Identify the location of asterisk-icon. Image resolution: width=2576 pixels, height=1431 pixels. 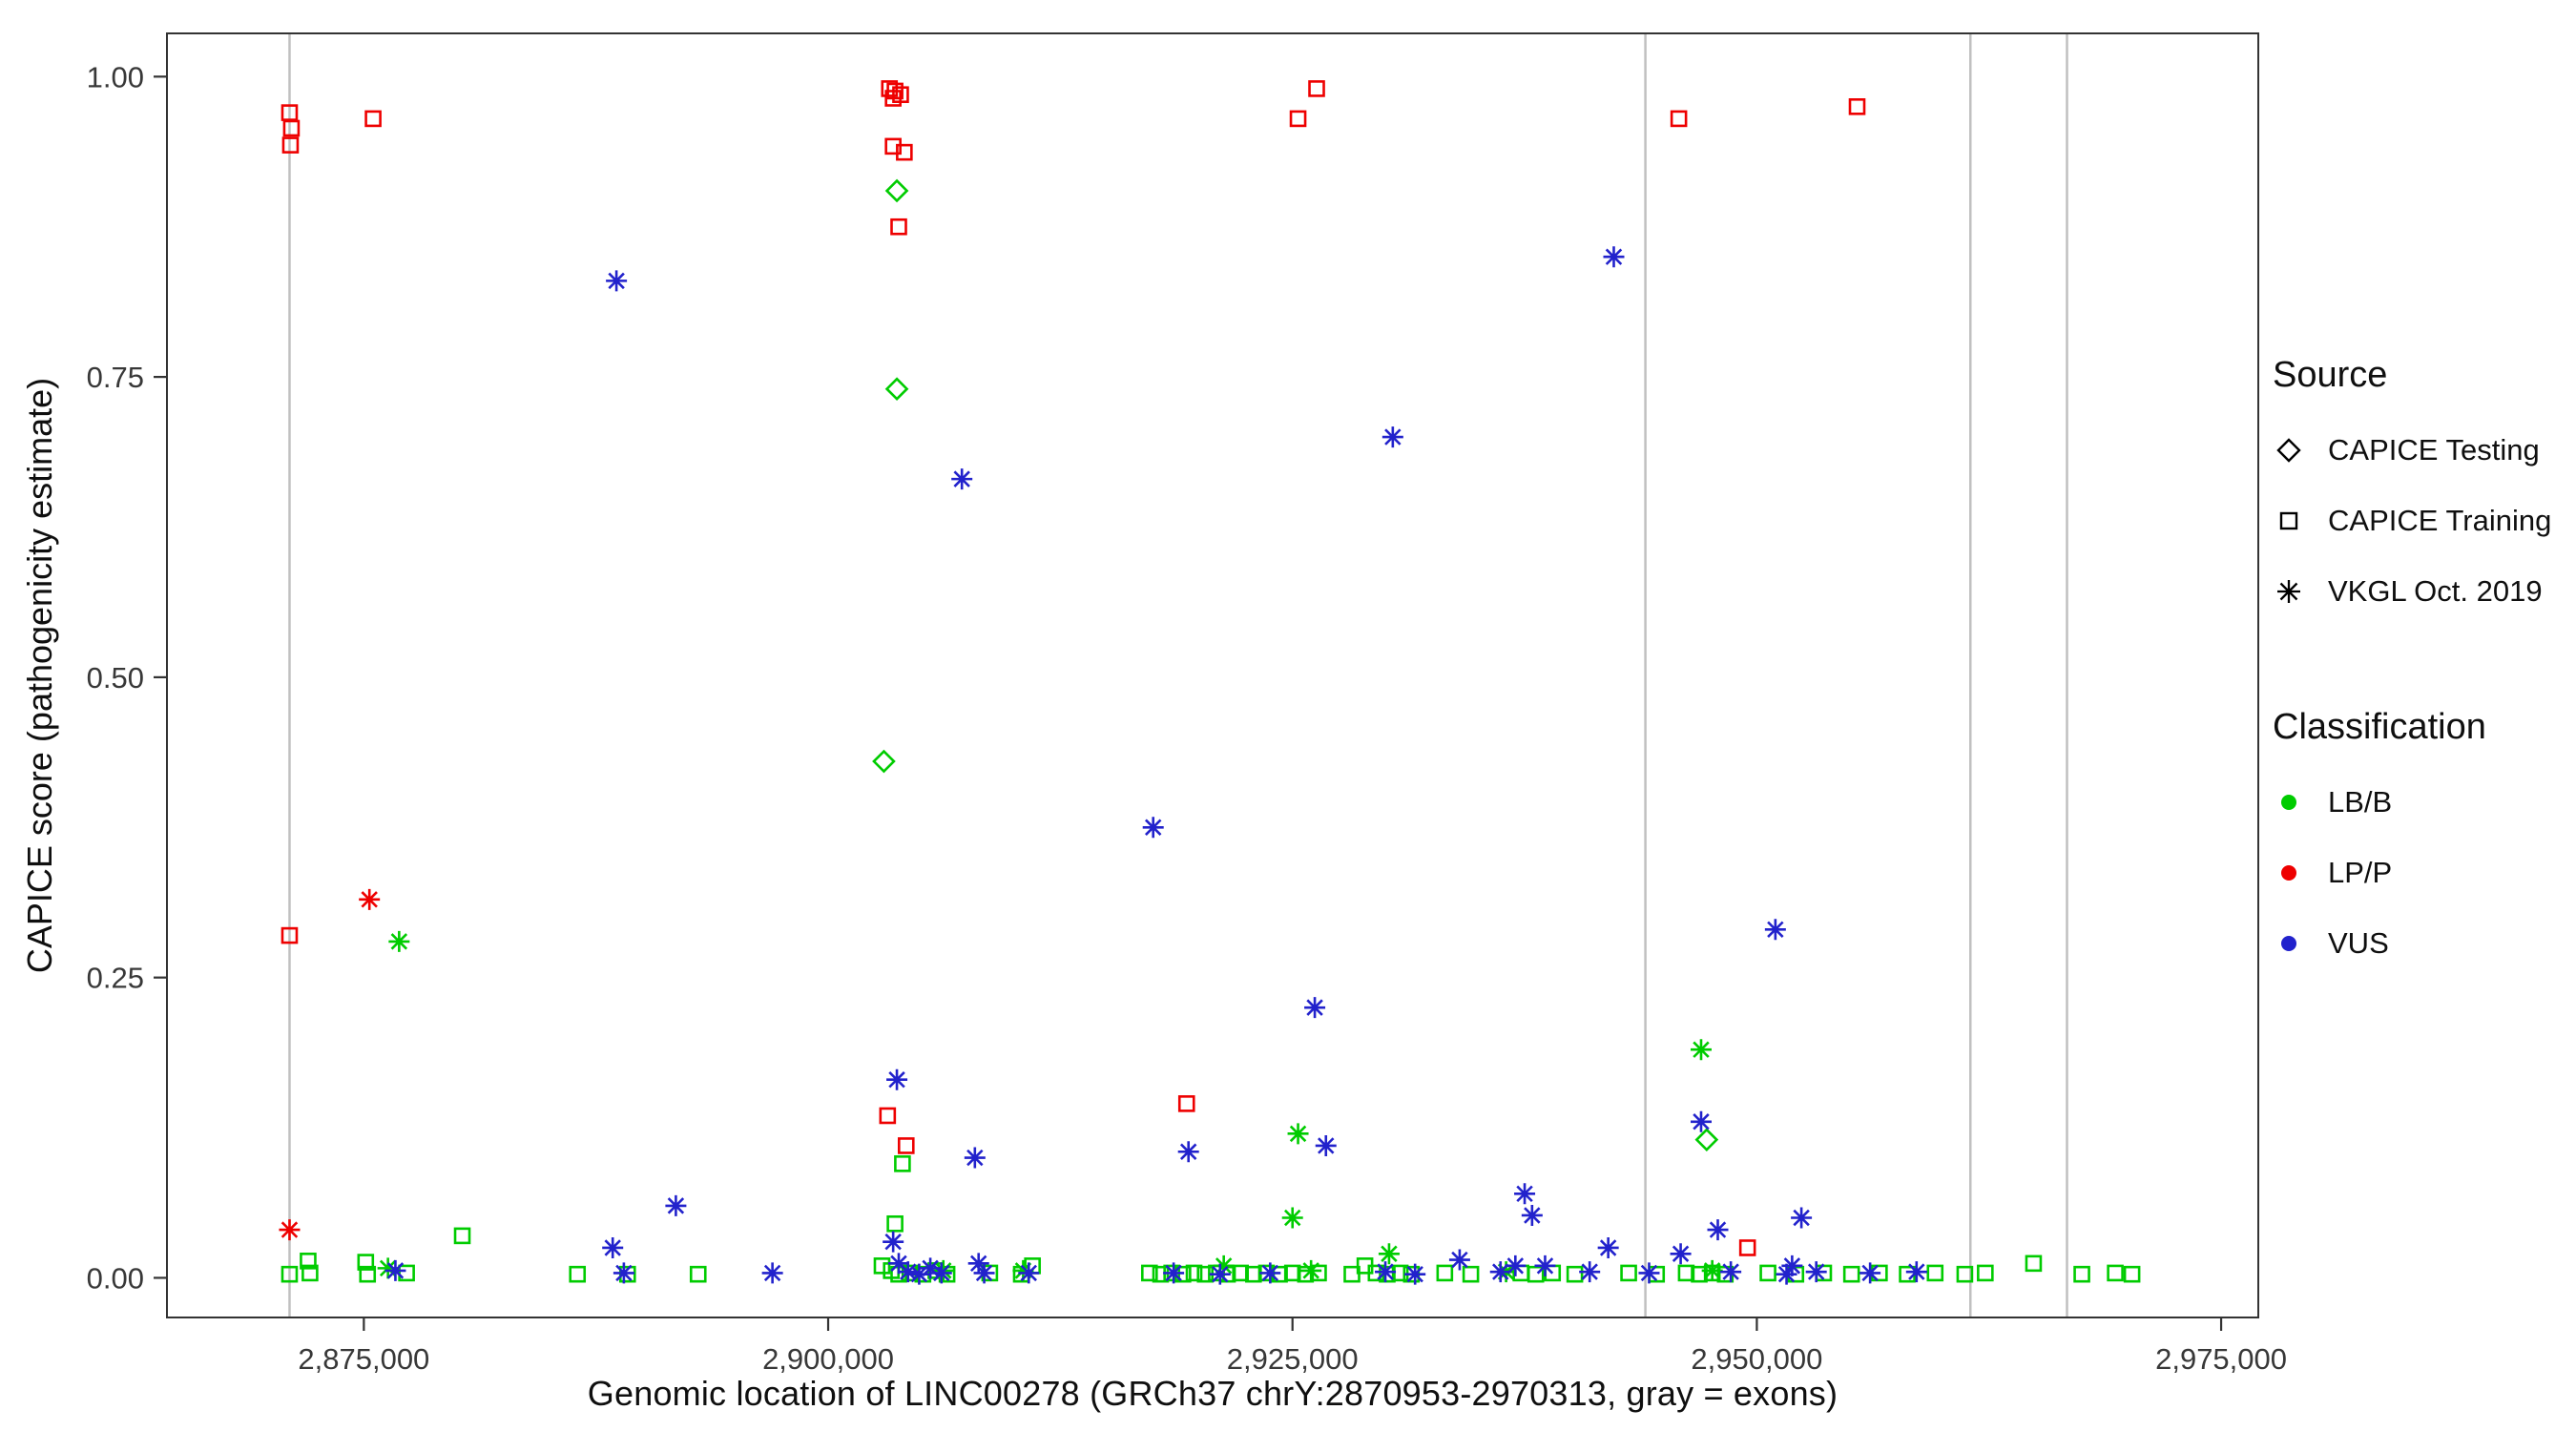
(2288, 591).